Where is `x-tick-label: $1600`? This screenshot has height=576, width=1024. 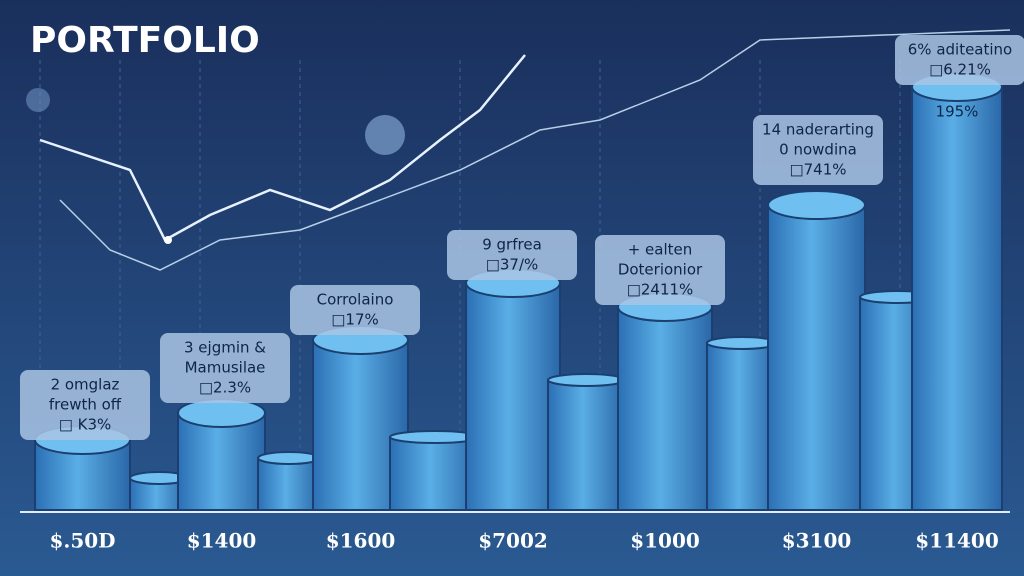 x-tick-label: $1600 is located at coordinates (361, 541).